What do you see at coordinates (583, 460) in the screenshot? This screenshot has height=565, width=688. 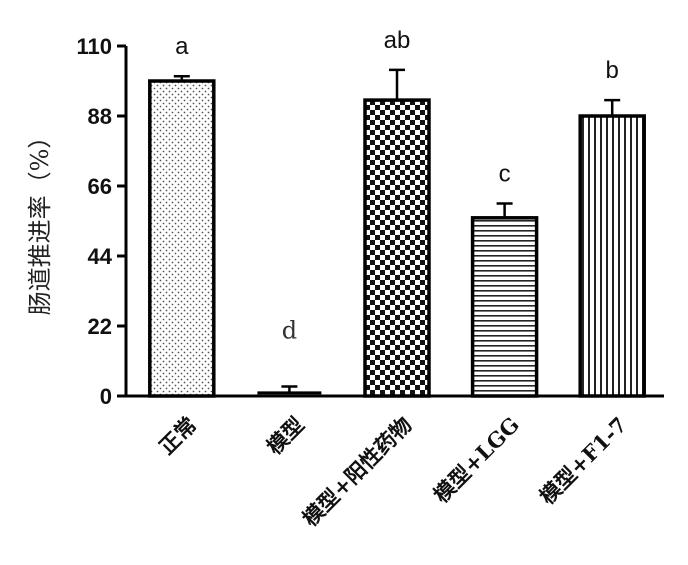 I see `category-label: 模型+F1-7` at bounding box center [583, 460].